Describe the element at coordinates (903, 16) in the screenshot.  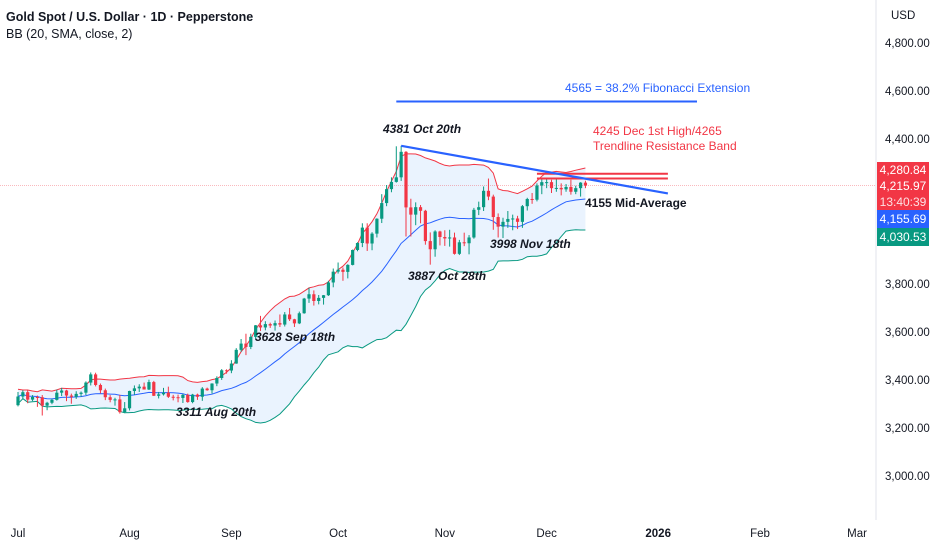
I see `currency-label: USD` at that location.